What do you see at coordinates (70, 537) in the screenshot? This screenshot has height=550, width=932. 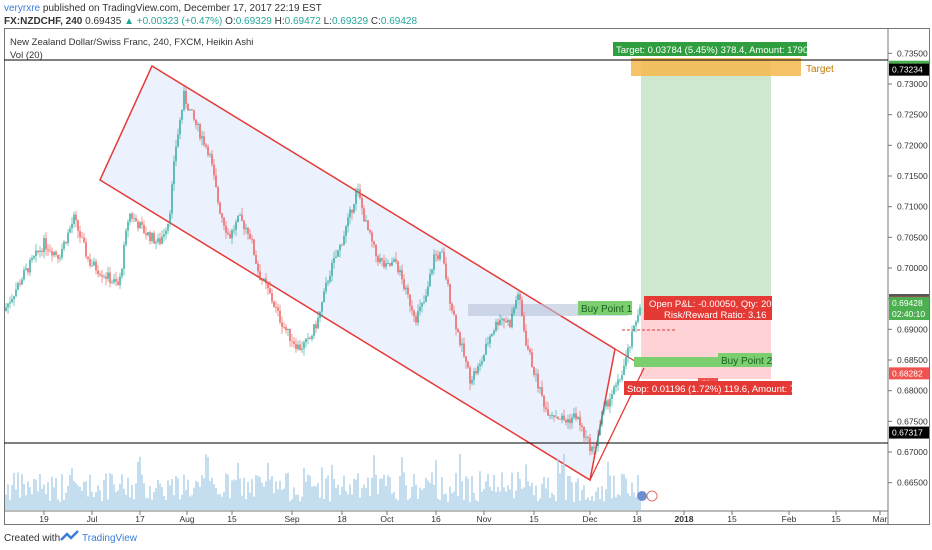 I see `tradingview-logo-icon` at bounding box center [70, 537].